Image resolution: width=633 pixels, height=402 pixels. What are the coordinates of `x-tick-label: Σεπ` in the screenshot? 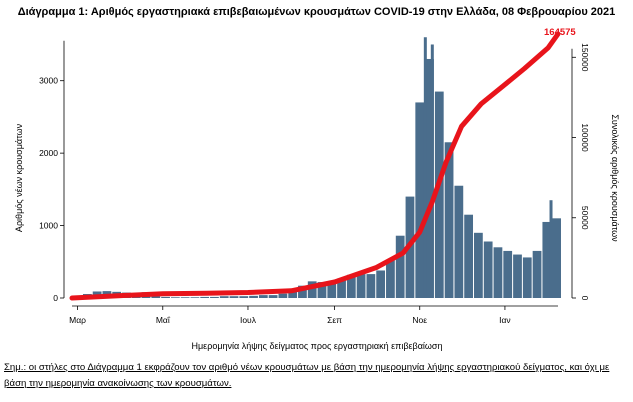 It's located at (334, 320).